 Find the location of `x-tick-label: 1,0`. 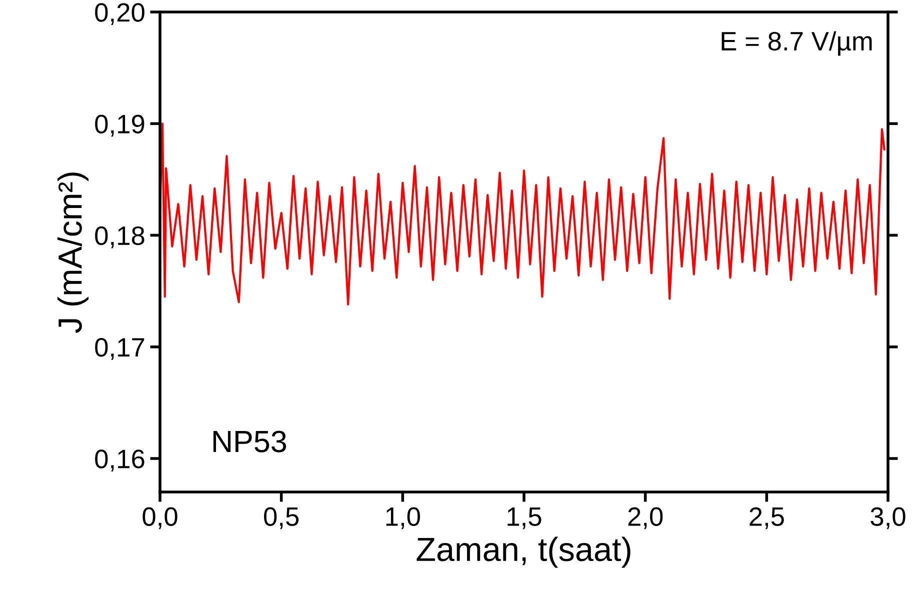

x-tick-label: 1,0 is located at coordinates (403, 518).